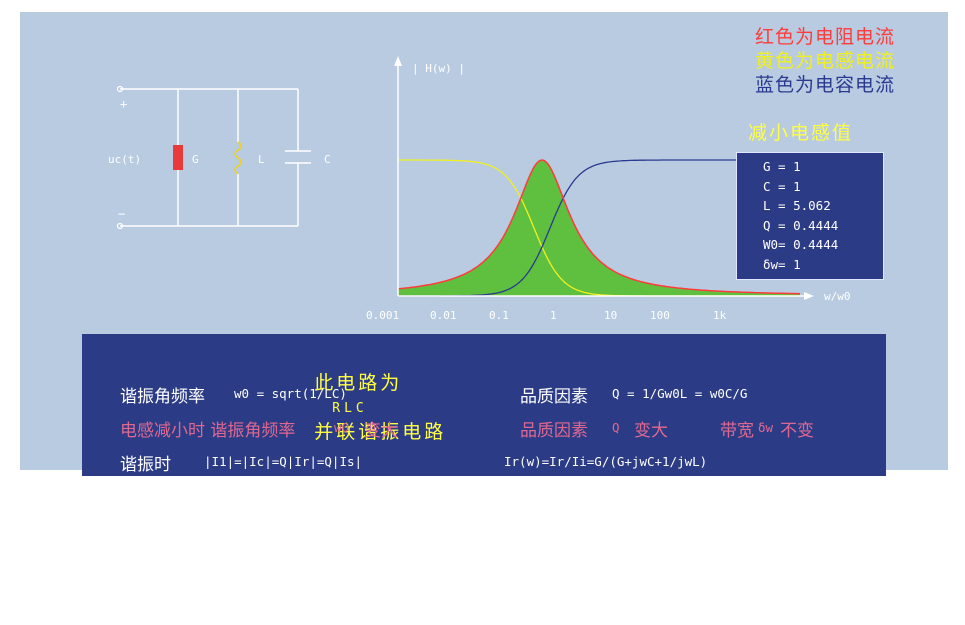 The image size is (965, 625). I want to click on param-c: C = 1, so click(782, 186).